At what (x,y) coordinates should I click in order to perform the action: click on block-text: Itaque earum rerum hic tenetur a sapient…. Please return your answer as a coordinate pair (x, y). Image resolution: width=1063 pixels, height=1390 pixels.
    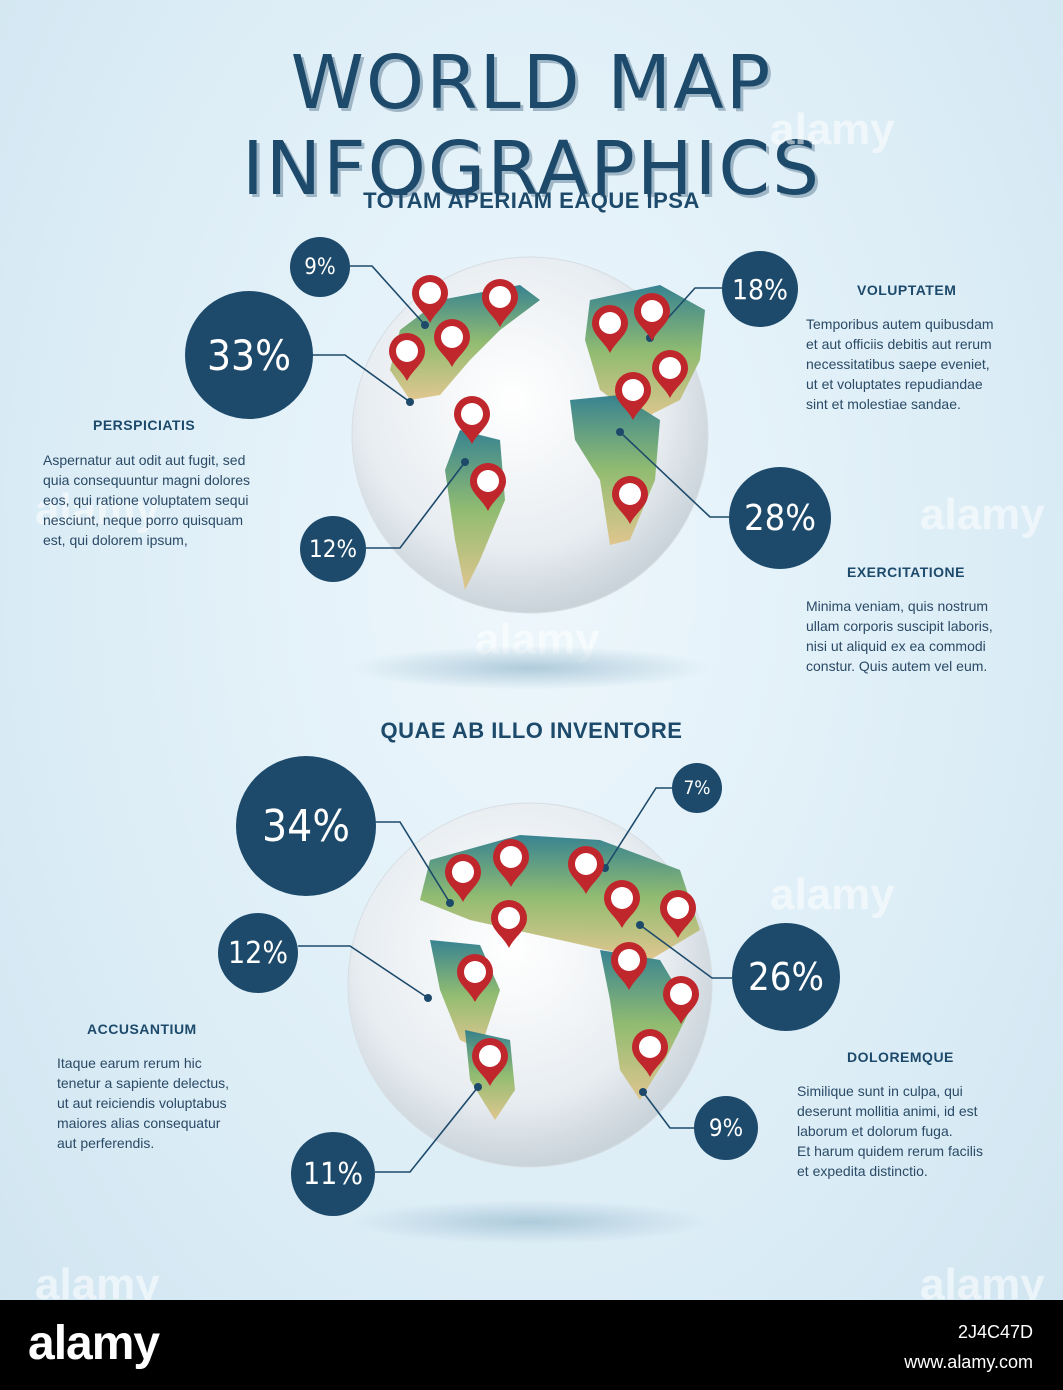
    Looking at the image, I should click on (143, 1103).